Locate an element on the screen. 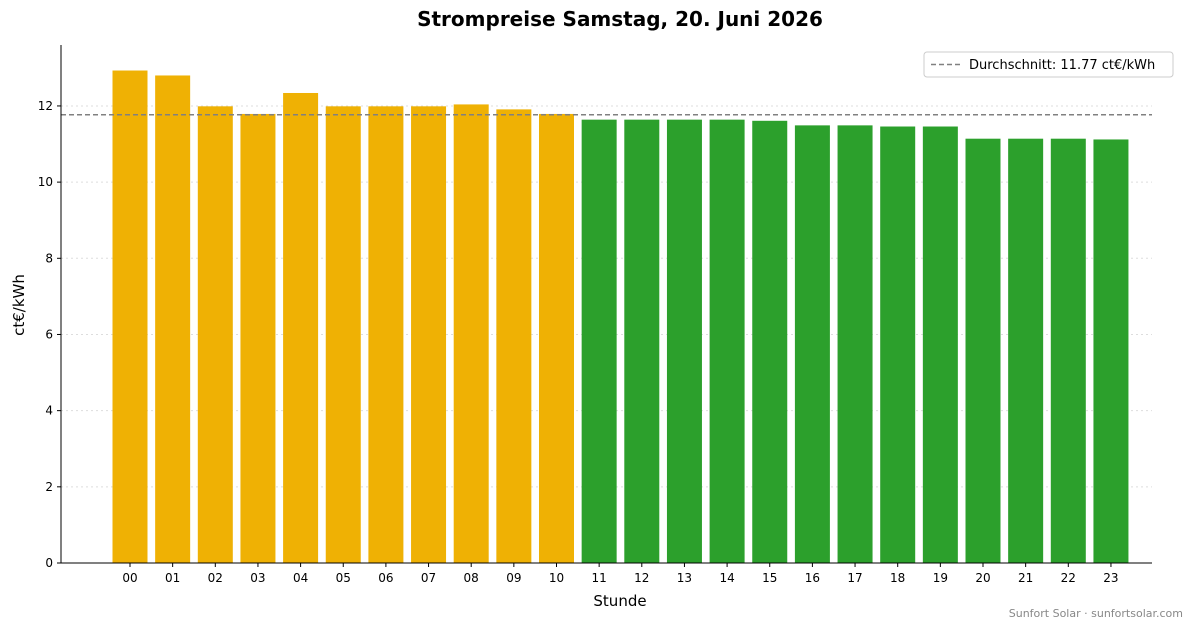 This screenshot has height=628, width=1193. x-axis-label: Stunde is located at coordinates (619, 601).